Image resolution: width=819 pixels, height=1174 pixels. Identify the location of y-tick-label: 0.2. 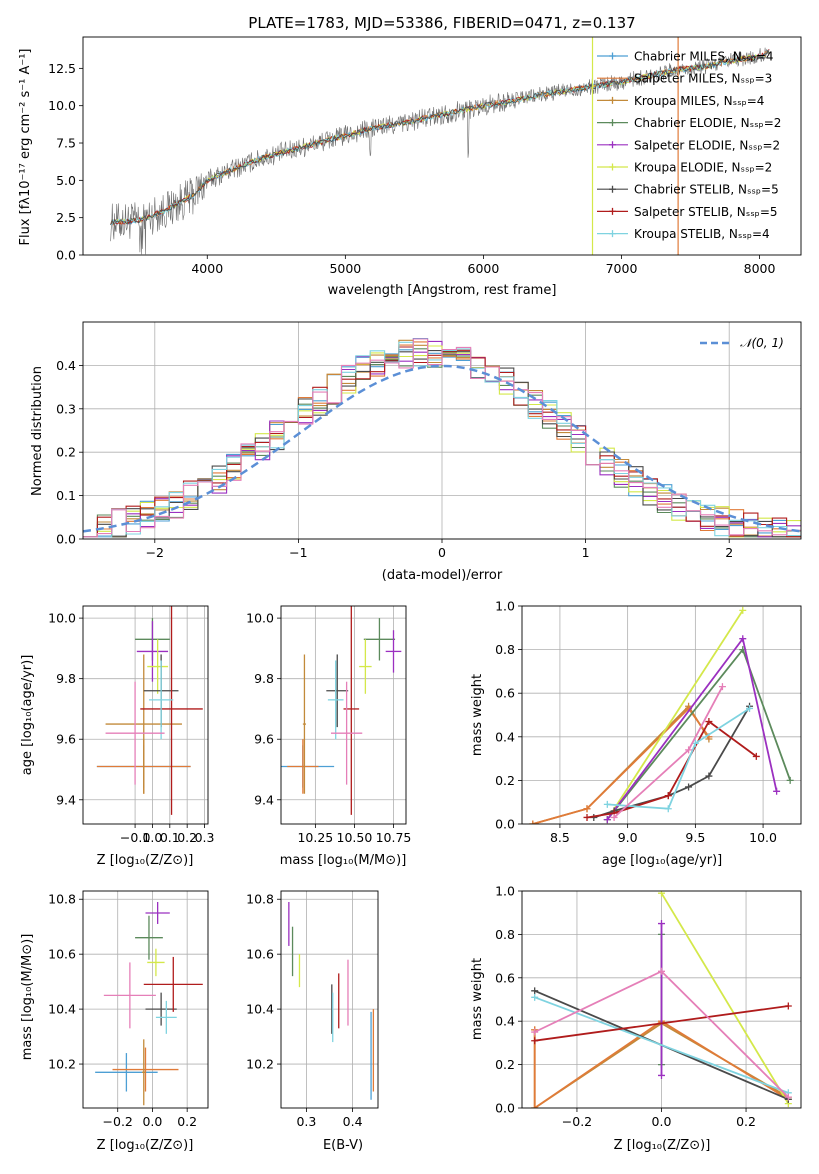
(66, 452).